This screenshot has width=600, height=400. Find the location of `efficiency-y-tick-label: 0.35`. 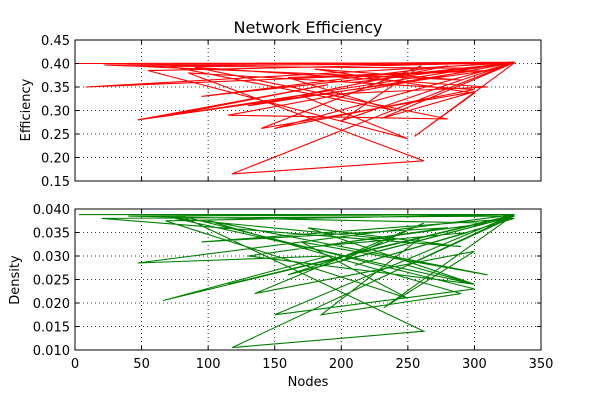

efficiency-y-tick-label: 0.35 is located at coordinates (55, 88).